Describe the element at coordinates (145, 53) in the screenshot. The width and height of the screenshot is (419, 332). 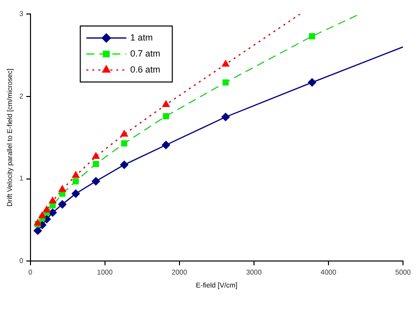
I see `legend-label: 0.7 atm` at that location.